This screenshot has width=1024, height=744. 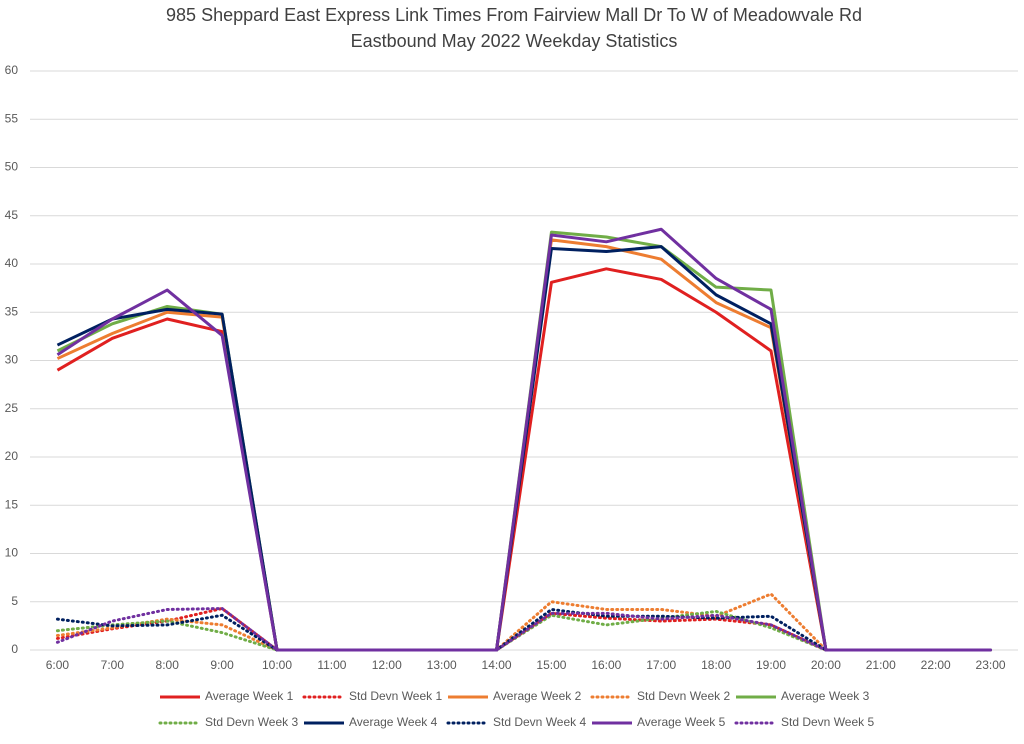 I want to click on x-tick-label: 6:00, so click(x=58, y=665).